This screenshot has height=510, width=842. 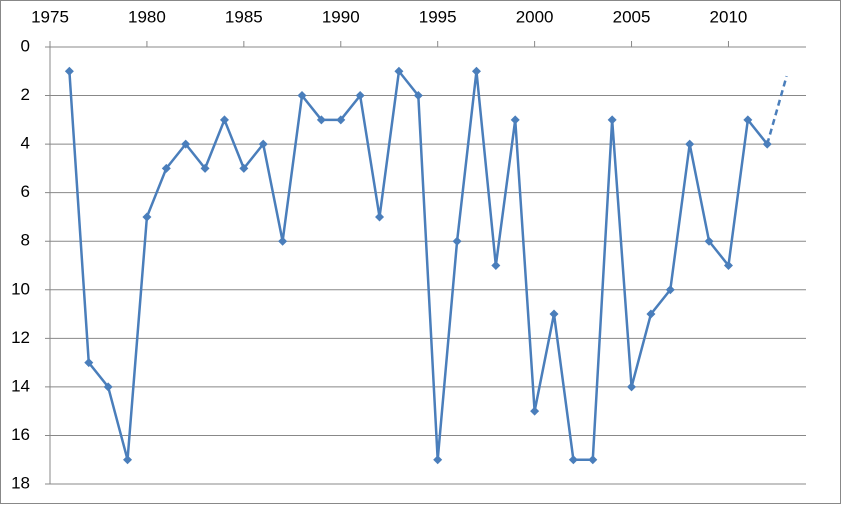 I want to click on x-tick-label: 1985, so click(x=244, y=16).